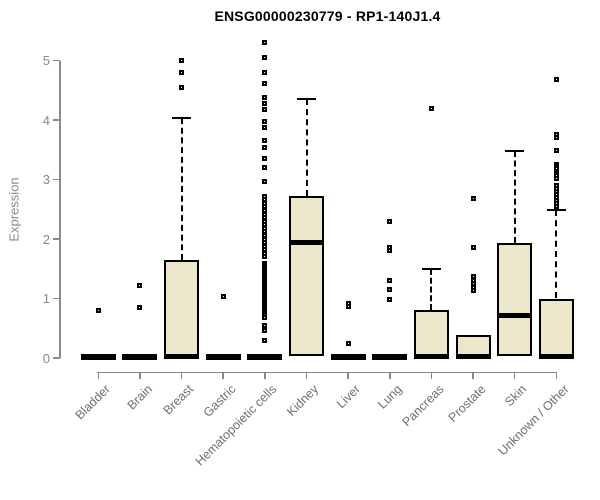 The height and width of the screenshot is (500, 600). I want to click on x-tick-label: Skin, so click(516, 396).